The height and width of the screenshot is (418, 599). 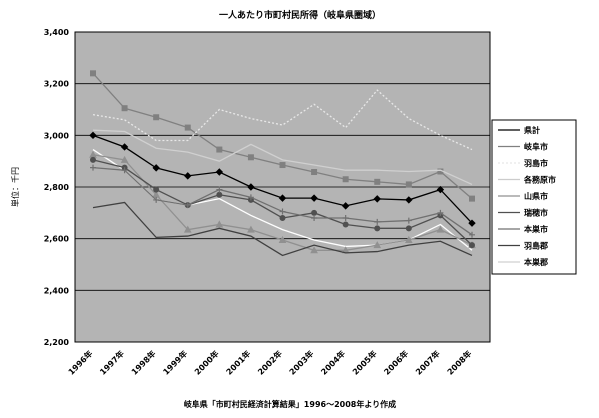 What do you see at coordinates (364, 362) in the screenshot?
I see `x-tick-label: 2005年` at bounding box center [364, 362].